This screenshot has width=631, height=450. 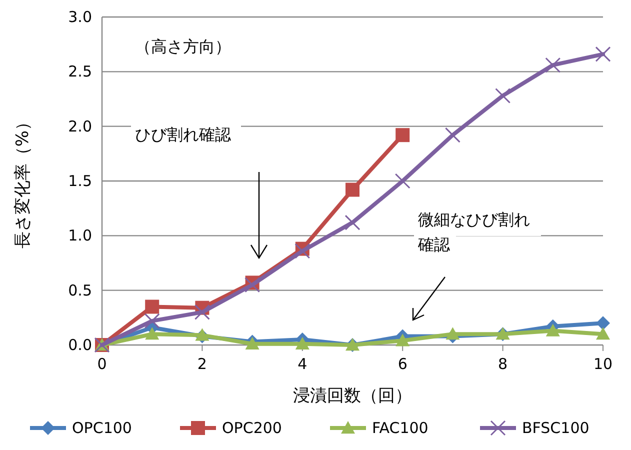 What do you see at coordinates (474, 219) in the screenshot?
I see `annotation: 微細なひび割れ` at bounding box center [474, 219].